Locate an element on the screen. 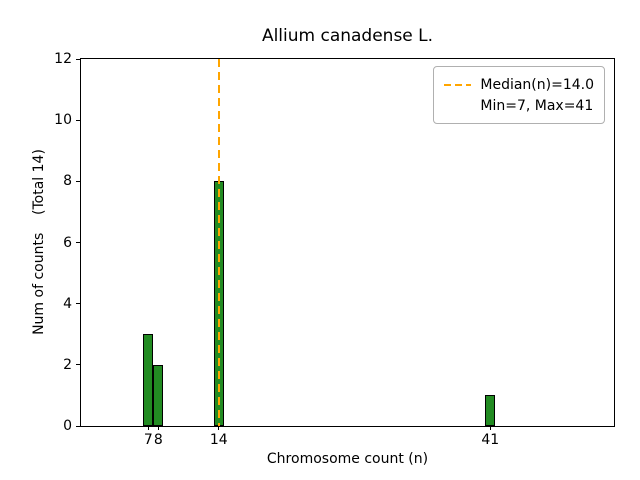 The width and height of the screenshot is (640, 480). x-tick-label-7: 7 is located at coordinates (148, 440).